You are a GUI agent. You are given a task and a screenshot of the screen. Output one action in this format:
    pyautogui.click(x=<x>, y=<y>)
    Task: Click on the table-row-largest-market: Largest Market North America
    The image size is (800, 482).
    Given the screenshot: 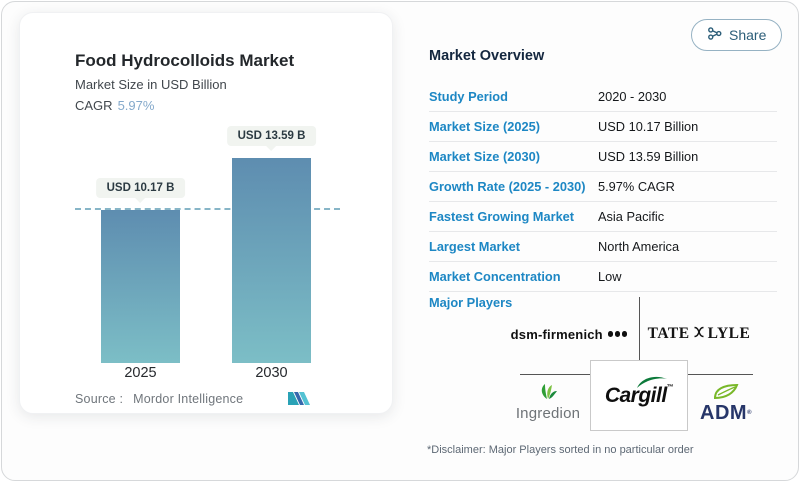 What is the action you would take?
    pyautogui.click(x=603, y=247)
    